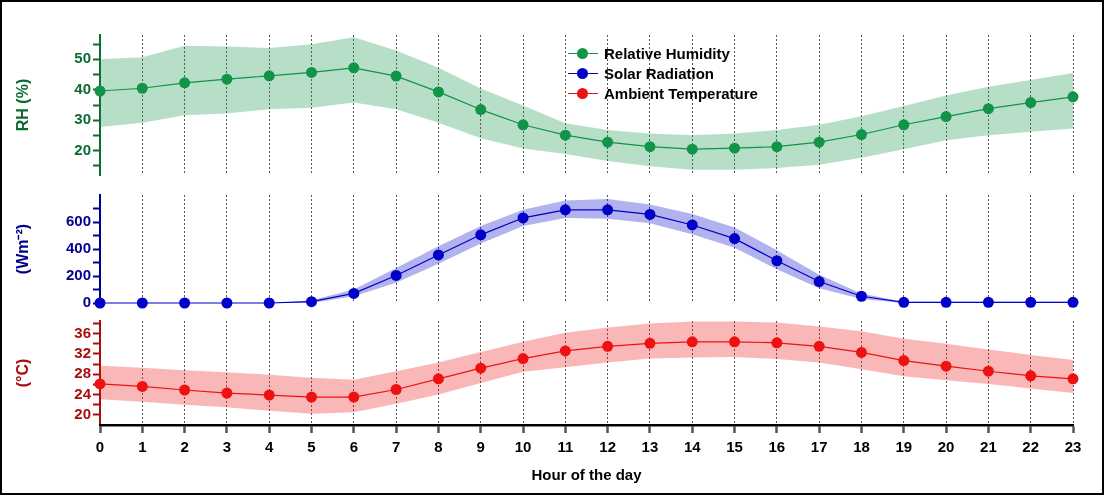  I want to click on x-tick-label: 15, so click(734, 447).